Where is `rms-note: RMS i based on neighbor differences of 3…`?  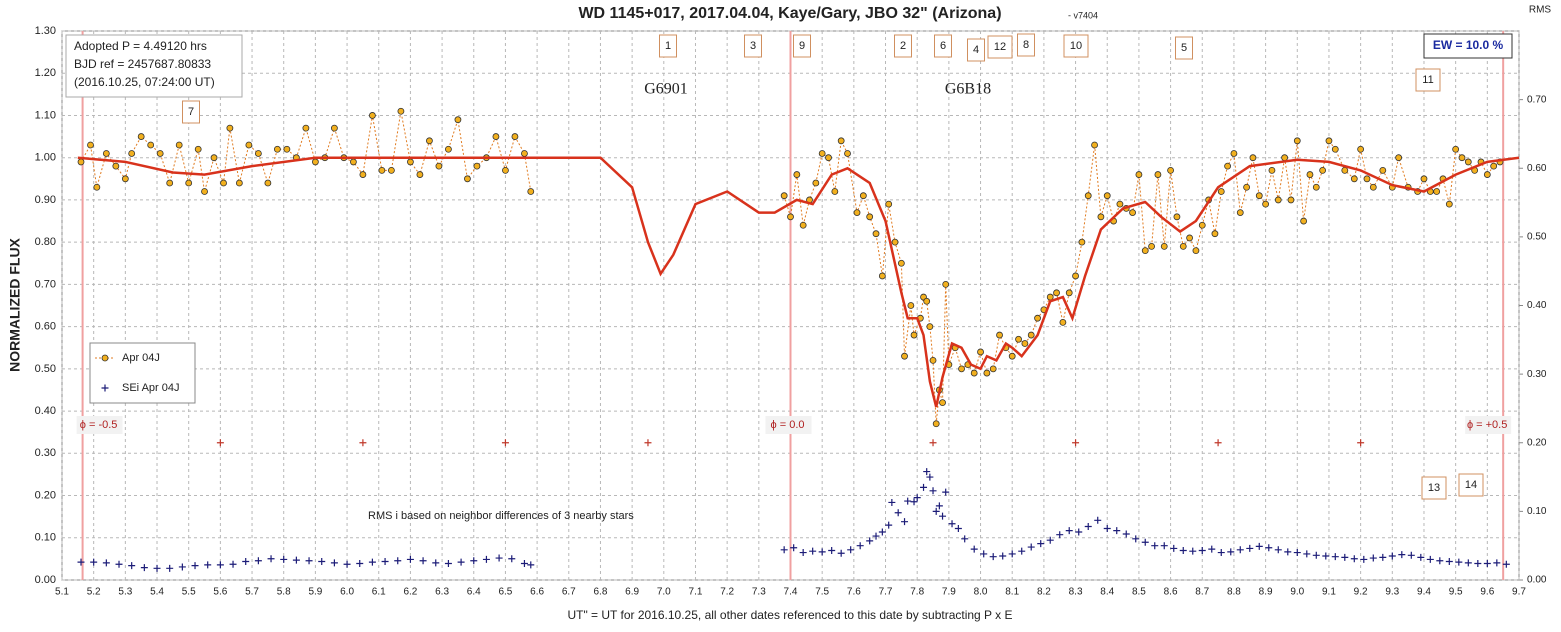 rms-note: RMS i based on neighbor differences of 3… is located at coordinates (501, 516).